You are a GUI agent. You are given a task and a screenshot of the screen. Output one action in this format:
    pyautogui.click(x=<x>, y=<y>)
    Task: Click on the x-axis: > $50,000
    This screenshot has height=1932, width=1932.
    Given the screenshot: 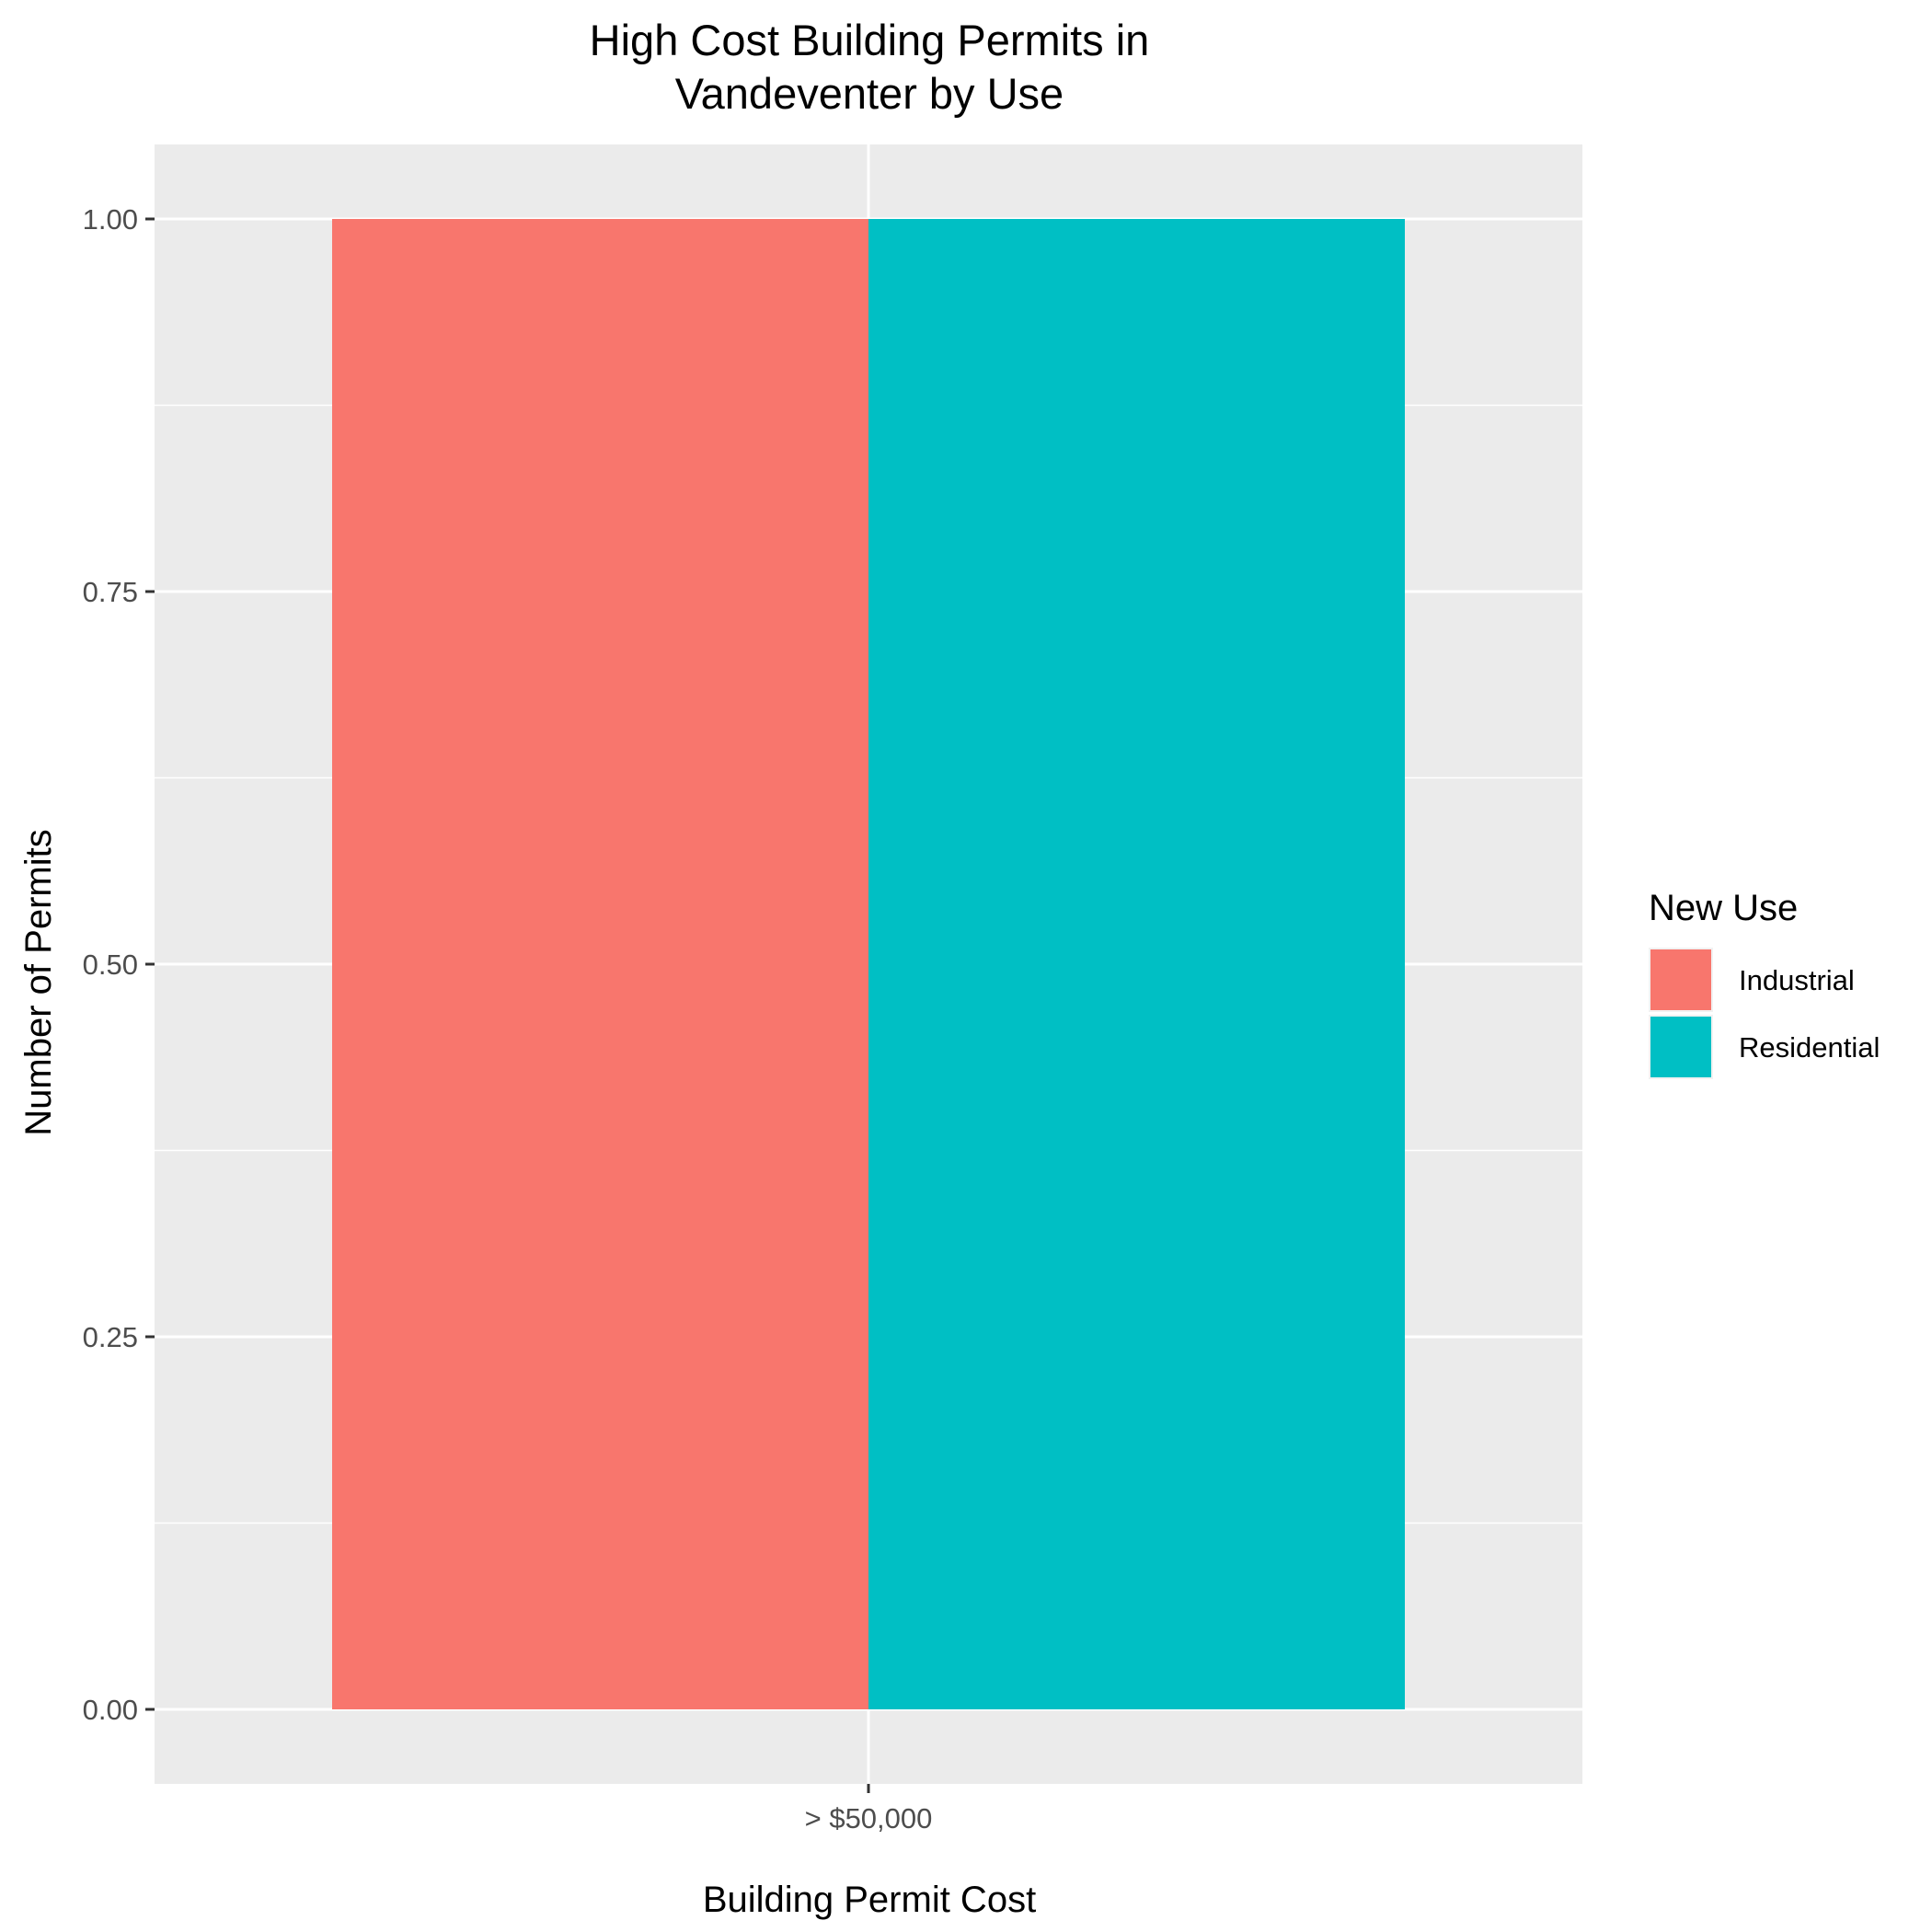 What is the action you would take?
    pyautogui.click(x=869, y=1809)
    